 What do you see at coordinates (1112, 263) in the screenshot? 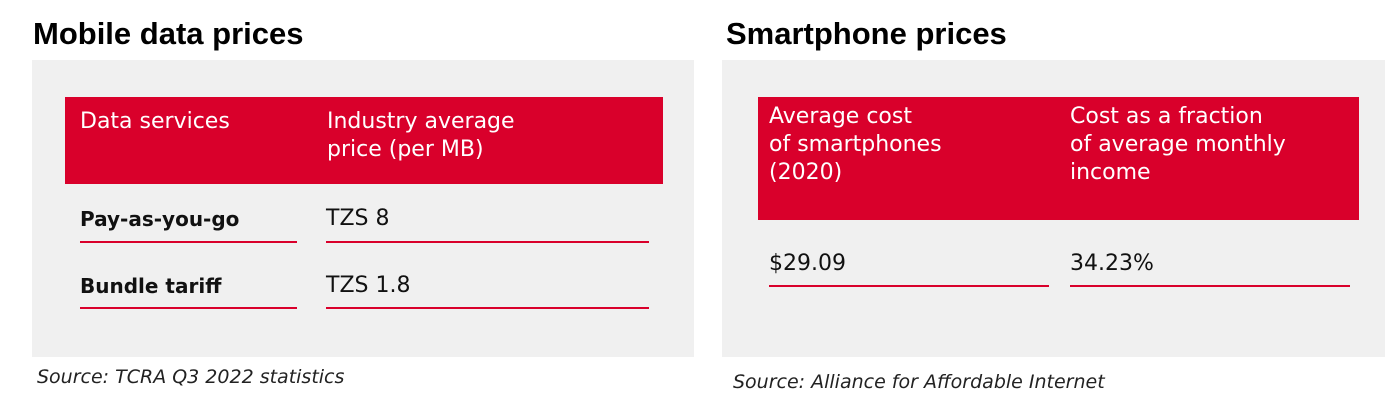
I see `value-cost-fraction: 34.23%` at bounding box center [1112, 263].